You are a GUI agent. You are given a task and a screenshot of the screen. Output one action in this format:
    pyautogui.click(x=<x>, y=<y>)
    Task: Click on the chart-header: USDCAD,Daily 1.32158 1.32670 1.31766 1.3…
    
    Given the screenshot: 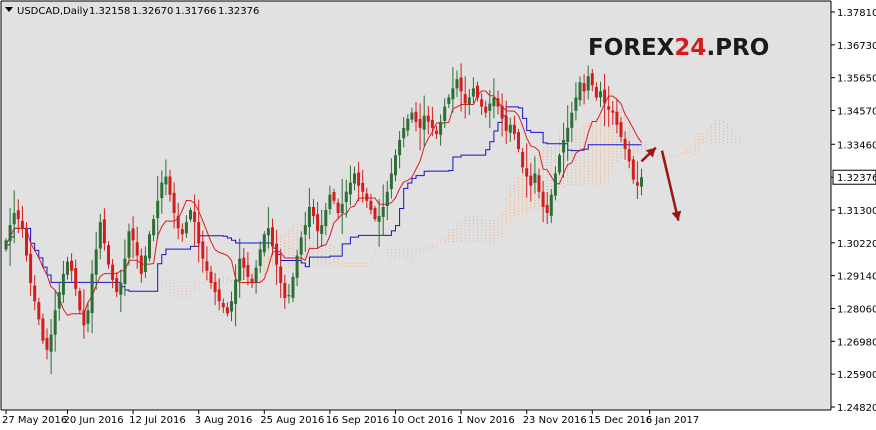 What is the action you would take?
    pyautogui.click(x=132, y=11)
    